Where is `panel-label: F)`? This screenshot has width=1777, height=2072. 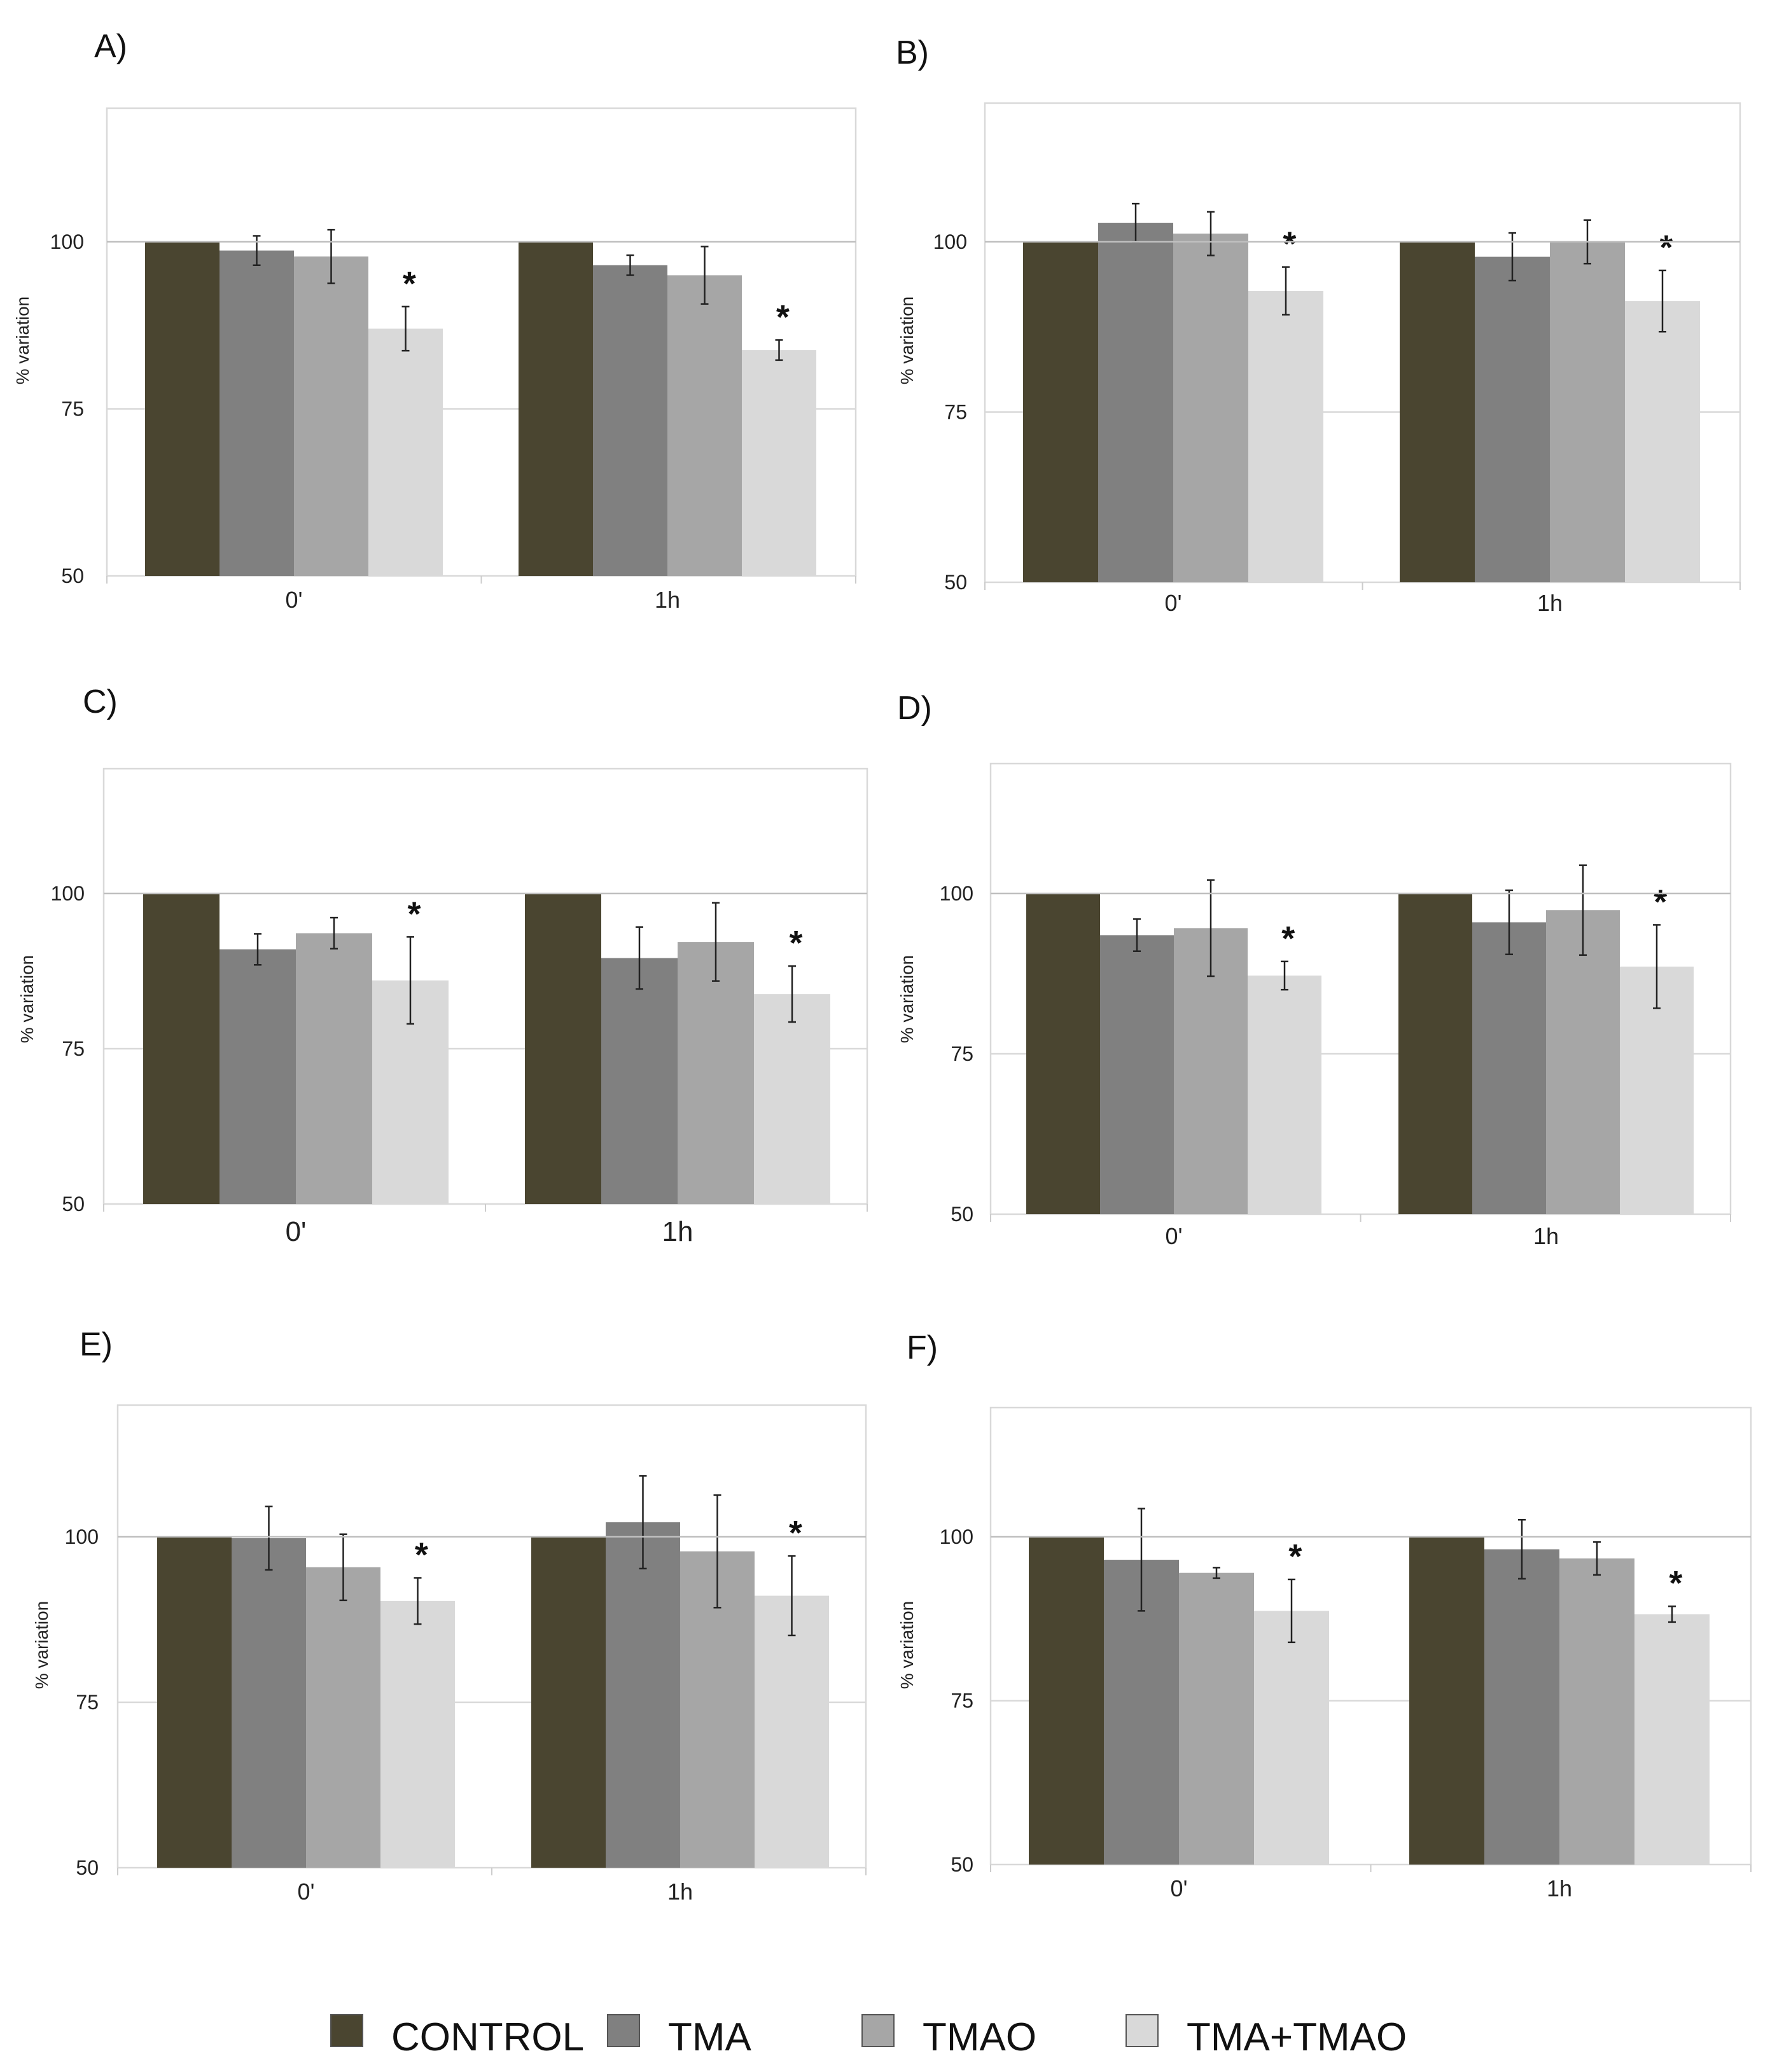 panel-label: F) is located at coordinates (923, 1347).